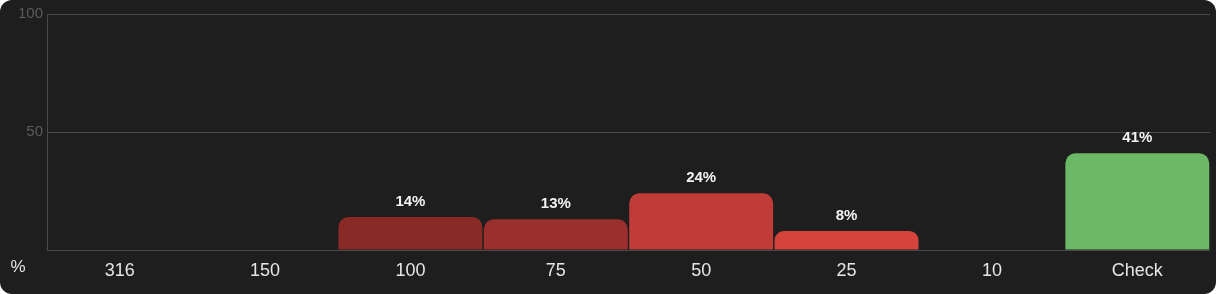 The image size is (1216, 294). Describe the element at coordinates (410, 200) in the screenshot. I see `data-label: 14%` at that location.